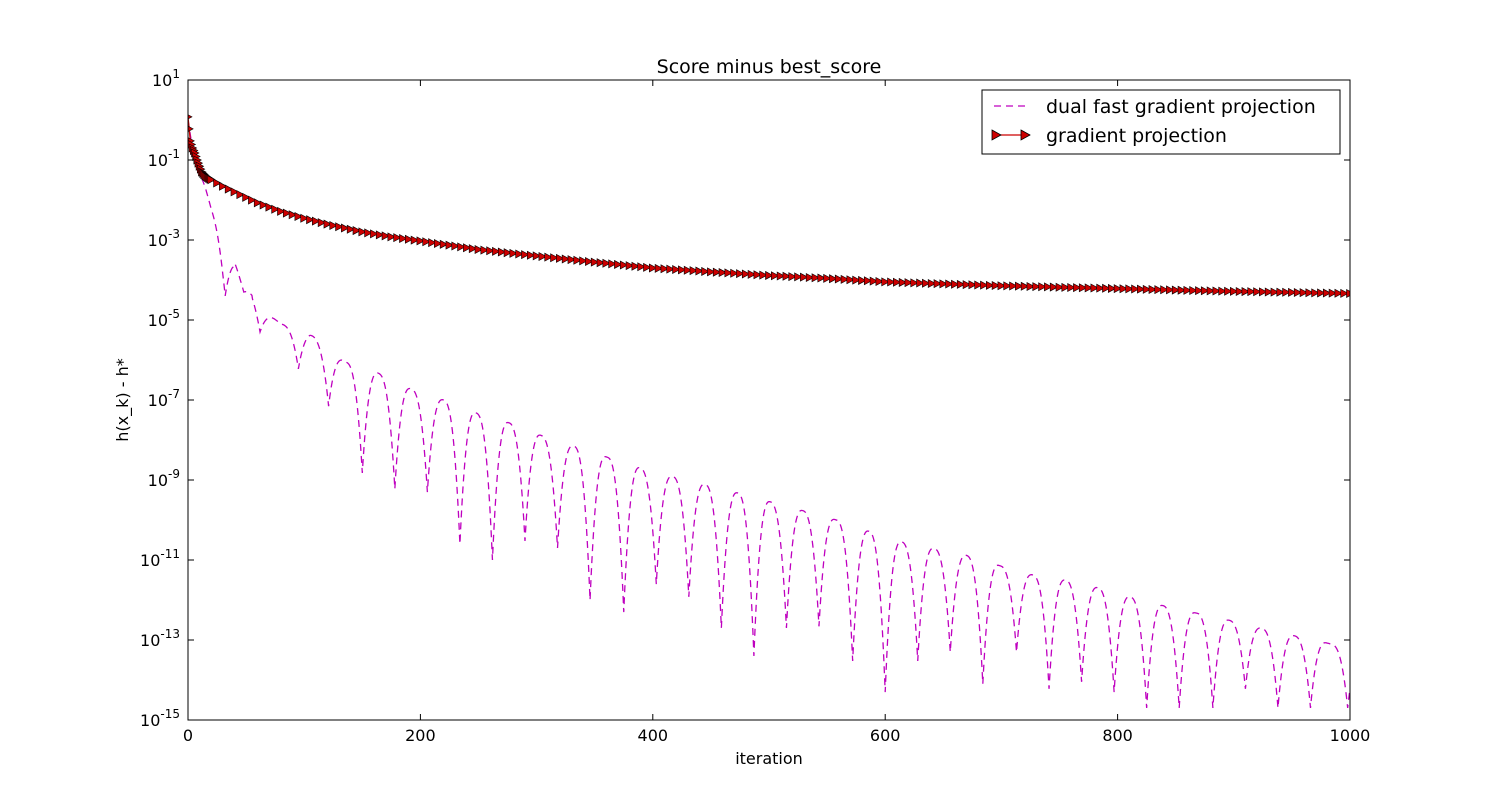 The width and height of the screenshot is (1500, 800). What do you see at coordinates (164, 318) in the screenshot?
I see `y-tick-label: 10⁻⁵` at bounding box center [164, 318].